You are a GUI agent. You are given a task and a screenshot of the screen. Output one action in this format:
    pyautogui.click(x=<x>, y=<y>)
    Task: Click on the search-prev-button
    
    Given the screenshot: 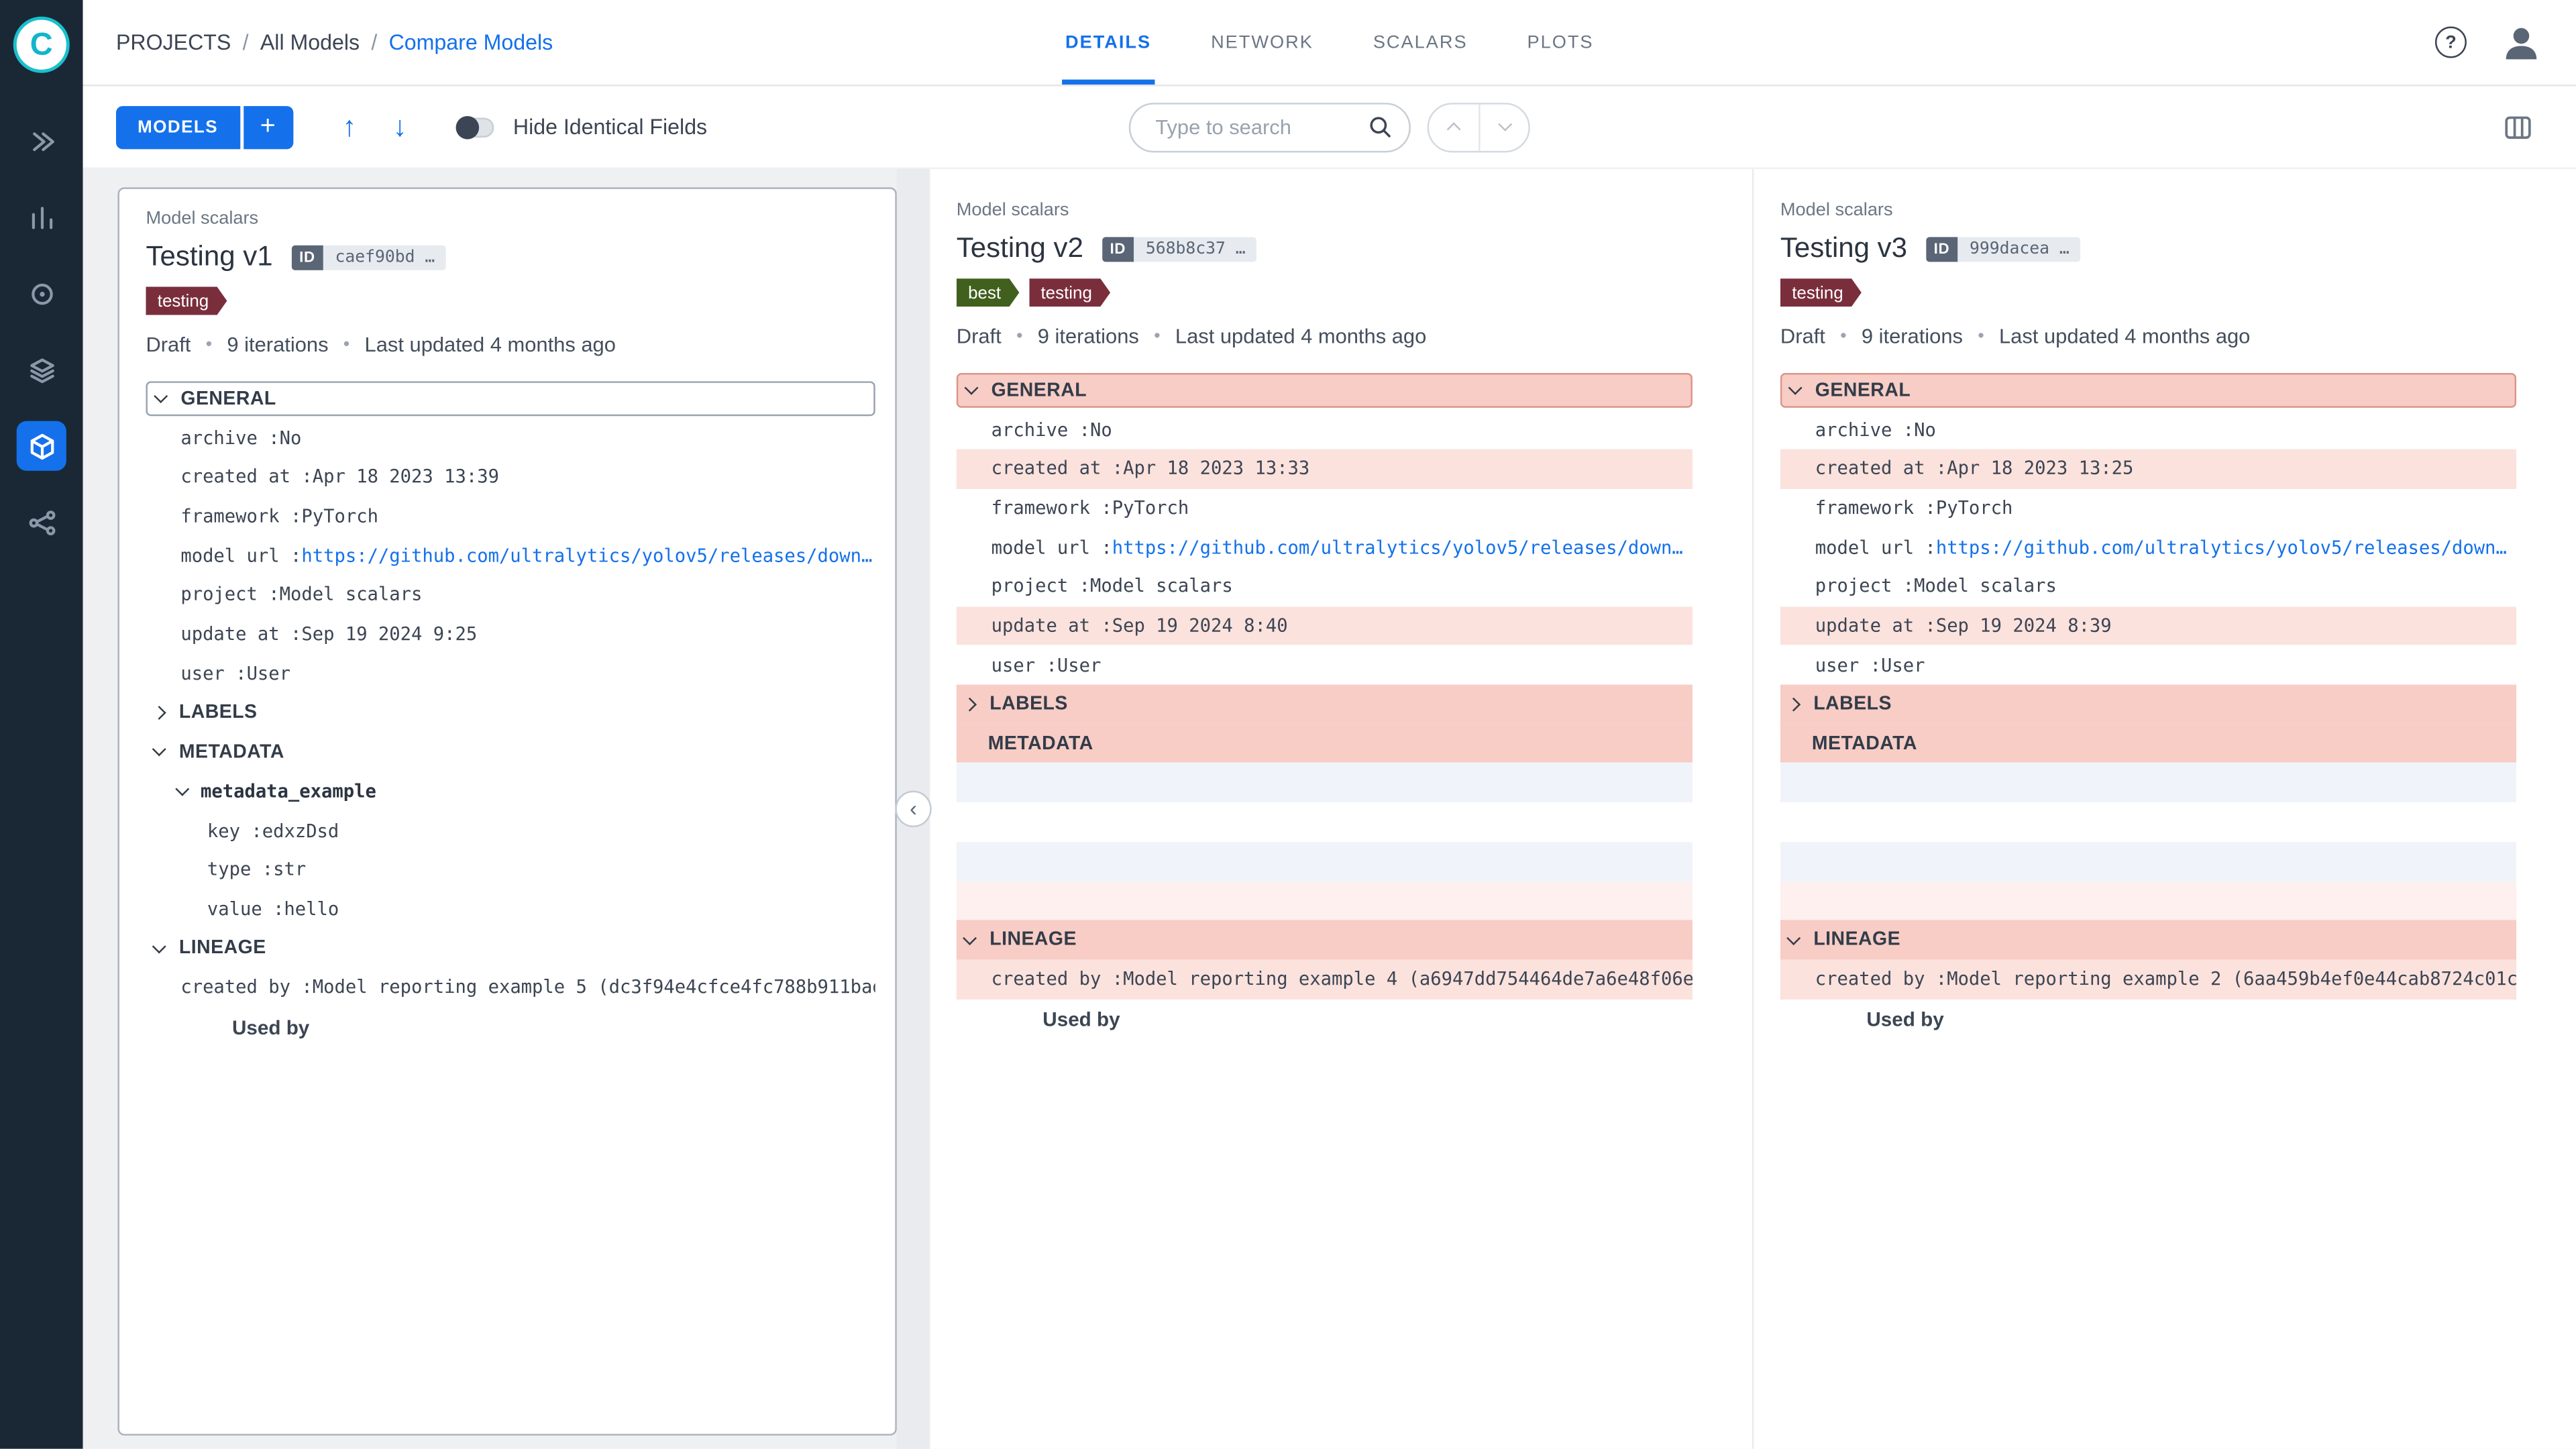 What is the action you would take?
    pyautogui.click(x=1454, y=126)
    